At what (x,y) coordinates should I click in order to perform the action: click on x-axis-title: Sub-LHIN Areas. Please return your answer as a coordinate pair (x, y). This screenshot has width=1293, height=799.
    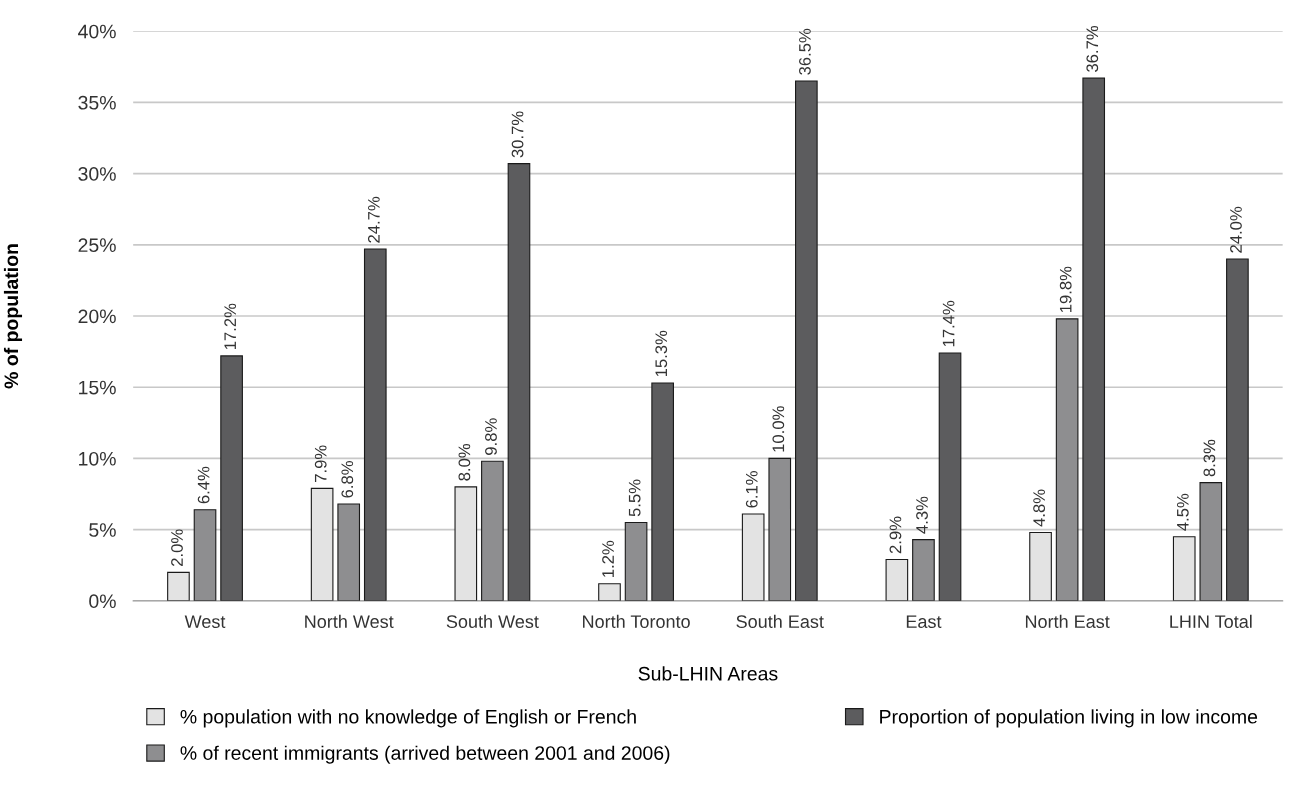
    Looking at the image, I should click on (708, 673).